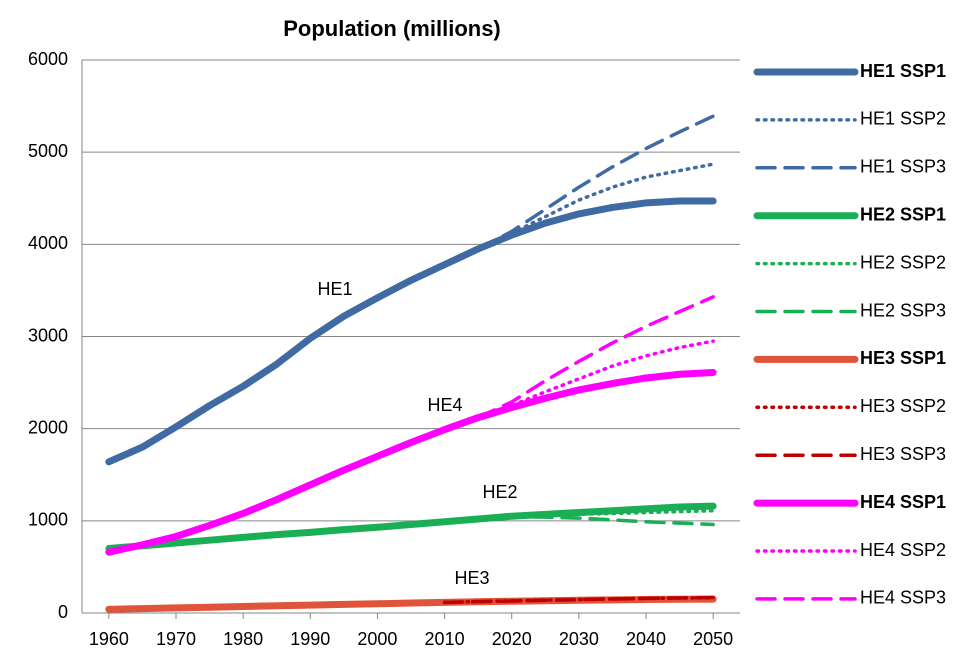 Image resolution: width=967 pixels, height=659 pixels. What do you see at coordinates (903, 406) in the screenshot?
I see `legend-label: HE3 SSP2` at bounding box center [903, 406].